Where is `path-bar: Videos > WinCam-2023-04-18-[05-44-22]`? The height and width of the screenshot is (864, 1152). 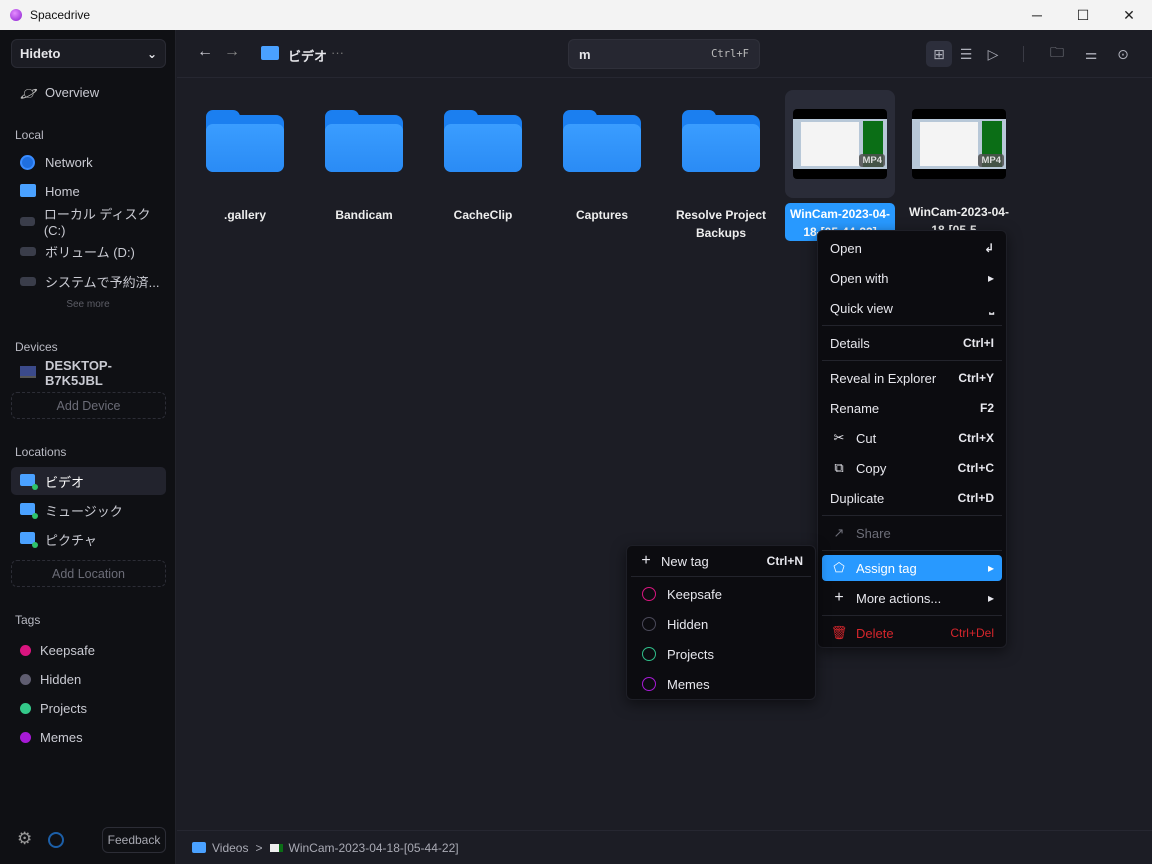
path-bar: Videos > WinCam-2023-04-18-[05-44-22] is located at coordinates (664, 847).